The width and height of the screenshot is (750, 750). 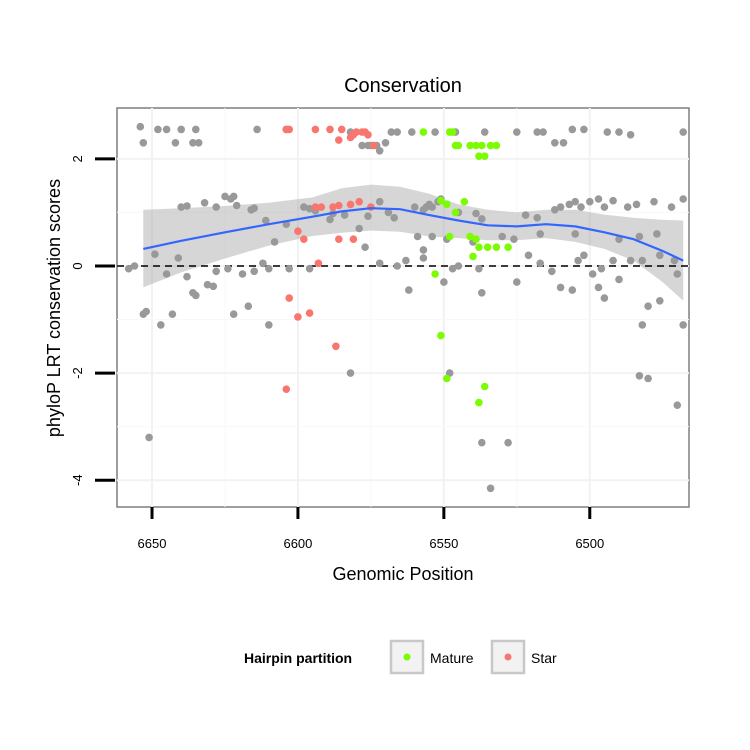 What do you see at coordinates (77, 373) in the screenshot?
I see `y-tick-label: -2` at bounding box center [77, 373].